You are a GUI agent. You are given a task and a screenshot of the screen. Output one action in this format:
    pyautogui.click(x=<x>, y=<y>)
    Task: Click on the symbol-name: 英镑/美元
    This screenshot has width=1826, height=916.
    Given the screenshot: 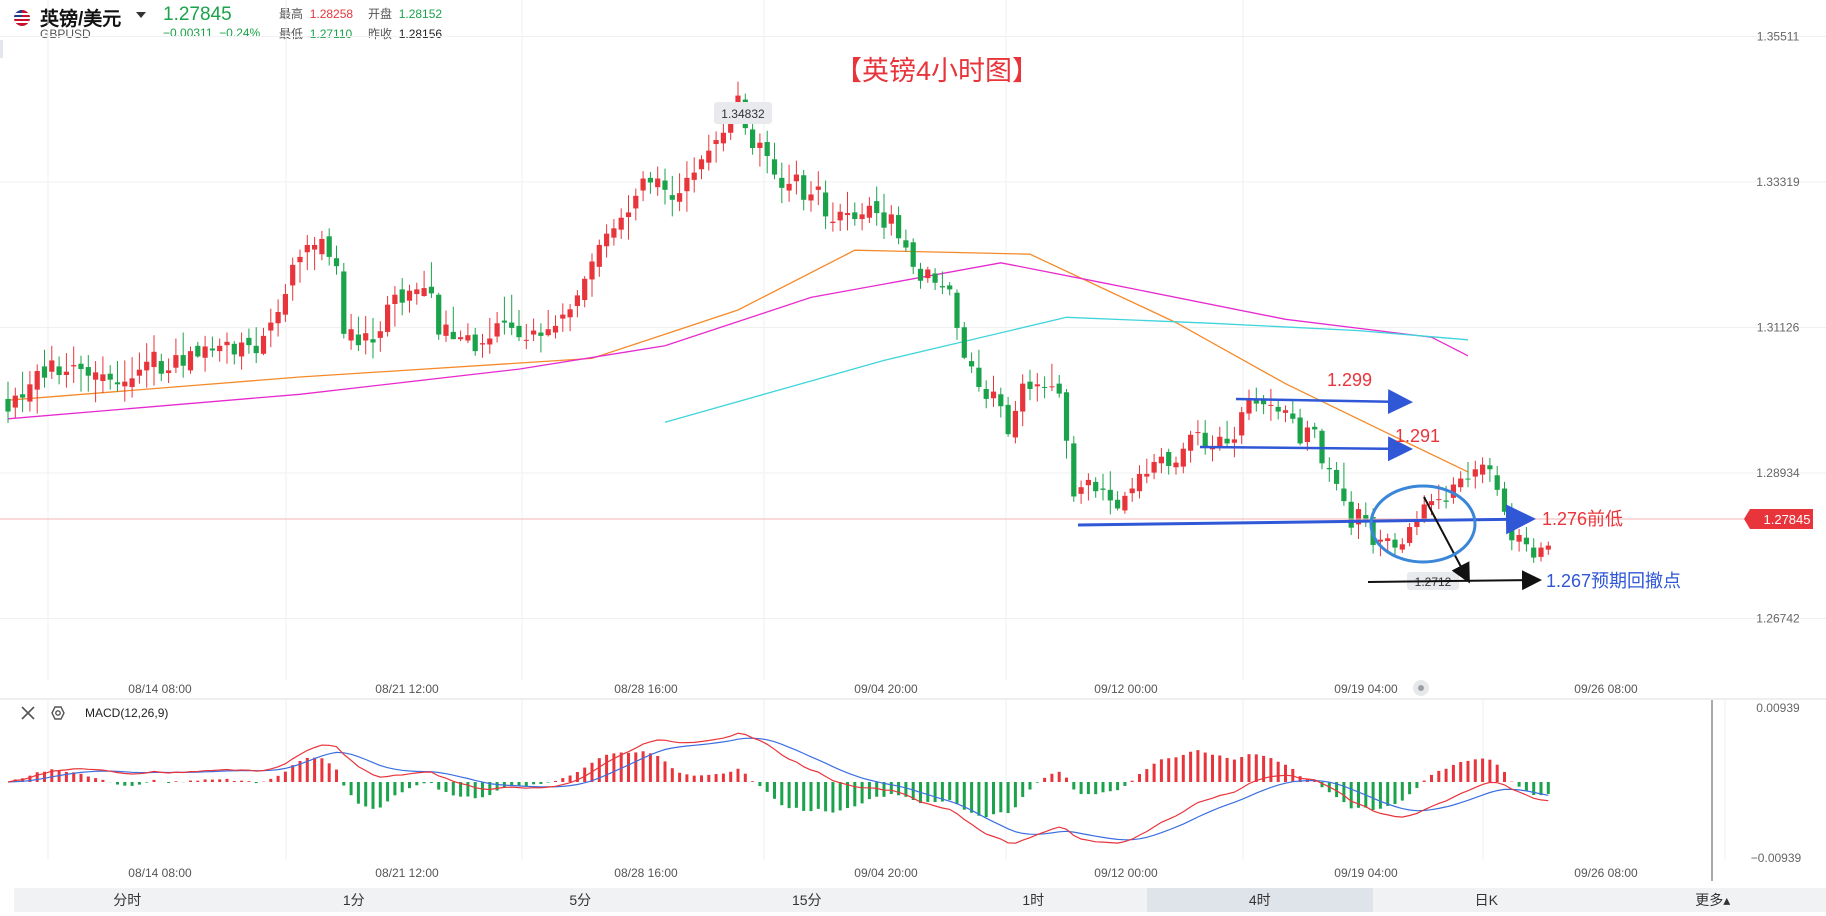 What is the action you would take?
    pyautogui.click(x=81, y=19)
    